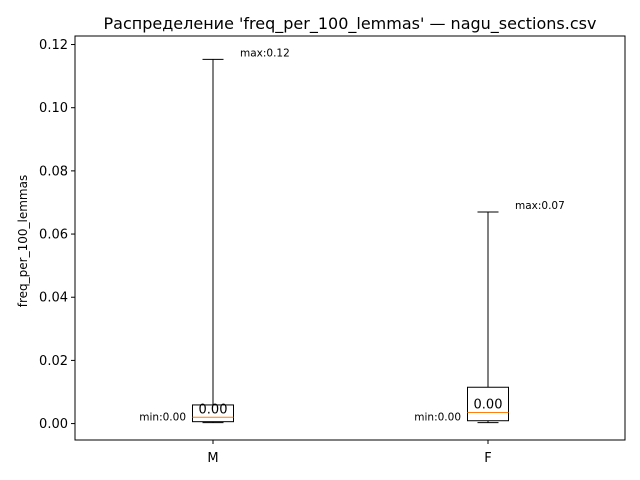  I want to click on y-tick-label: 0.00, so click(53, 424).